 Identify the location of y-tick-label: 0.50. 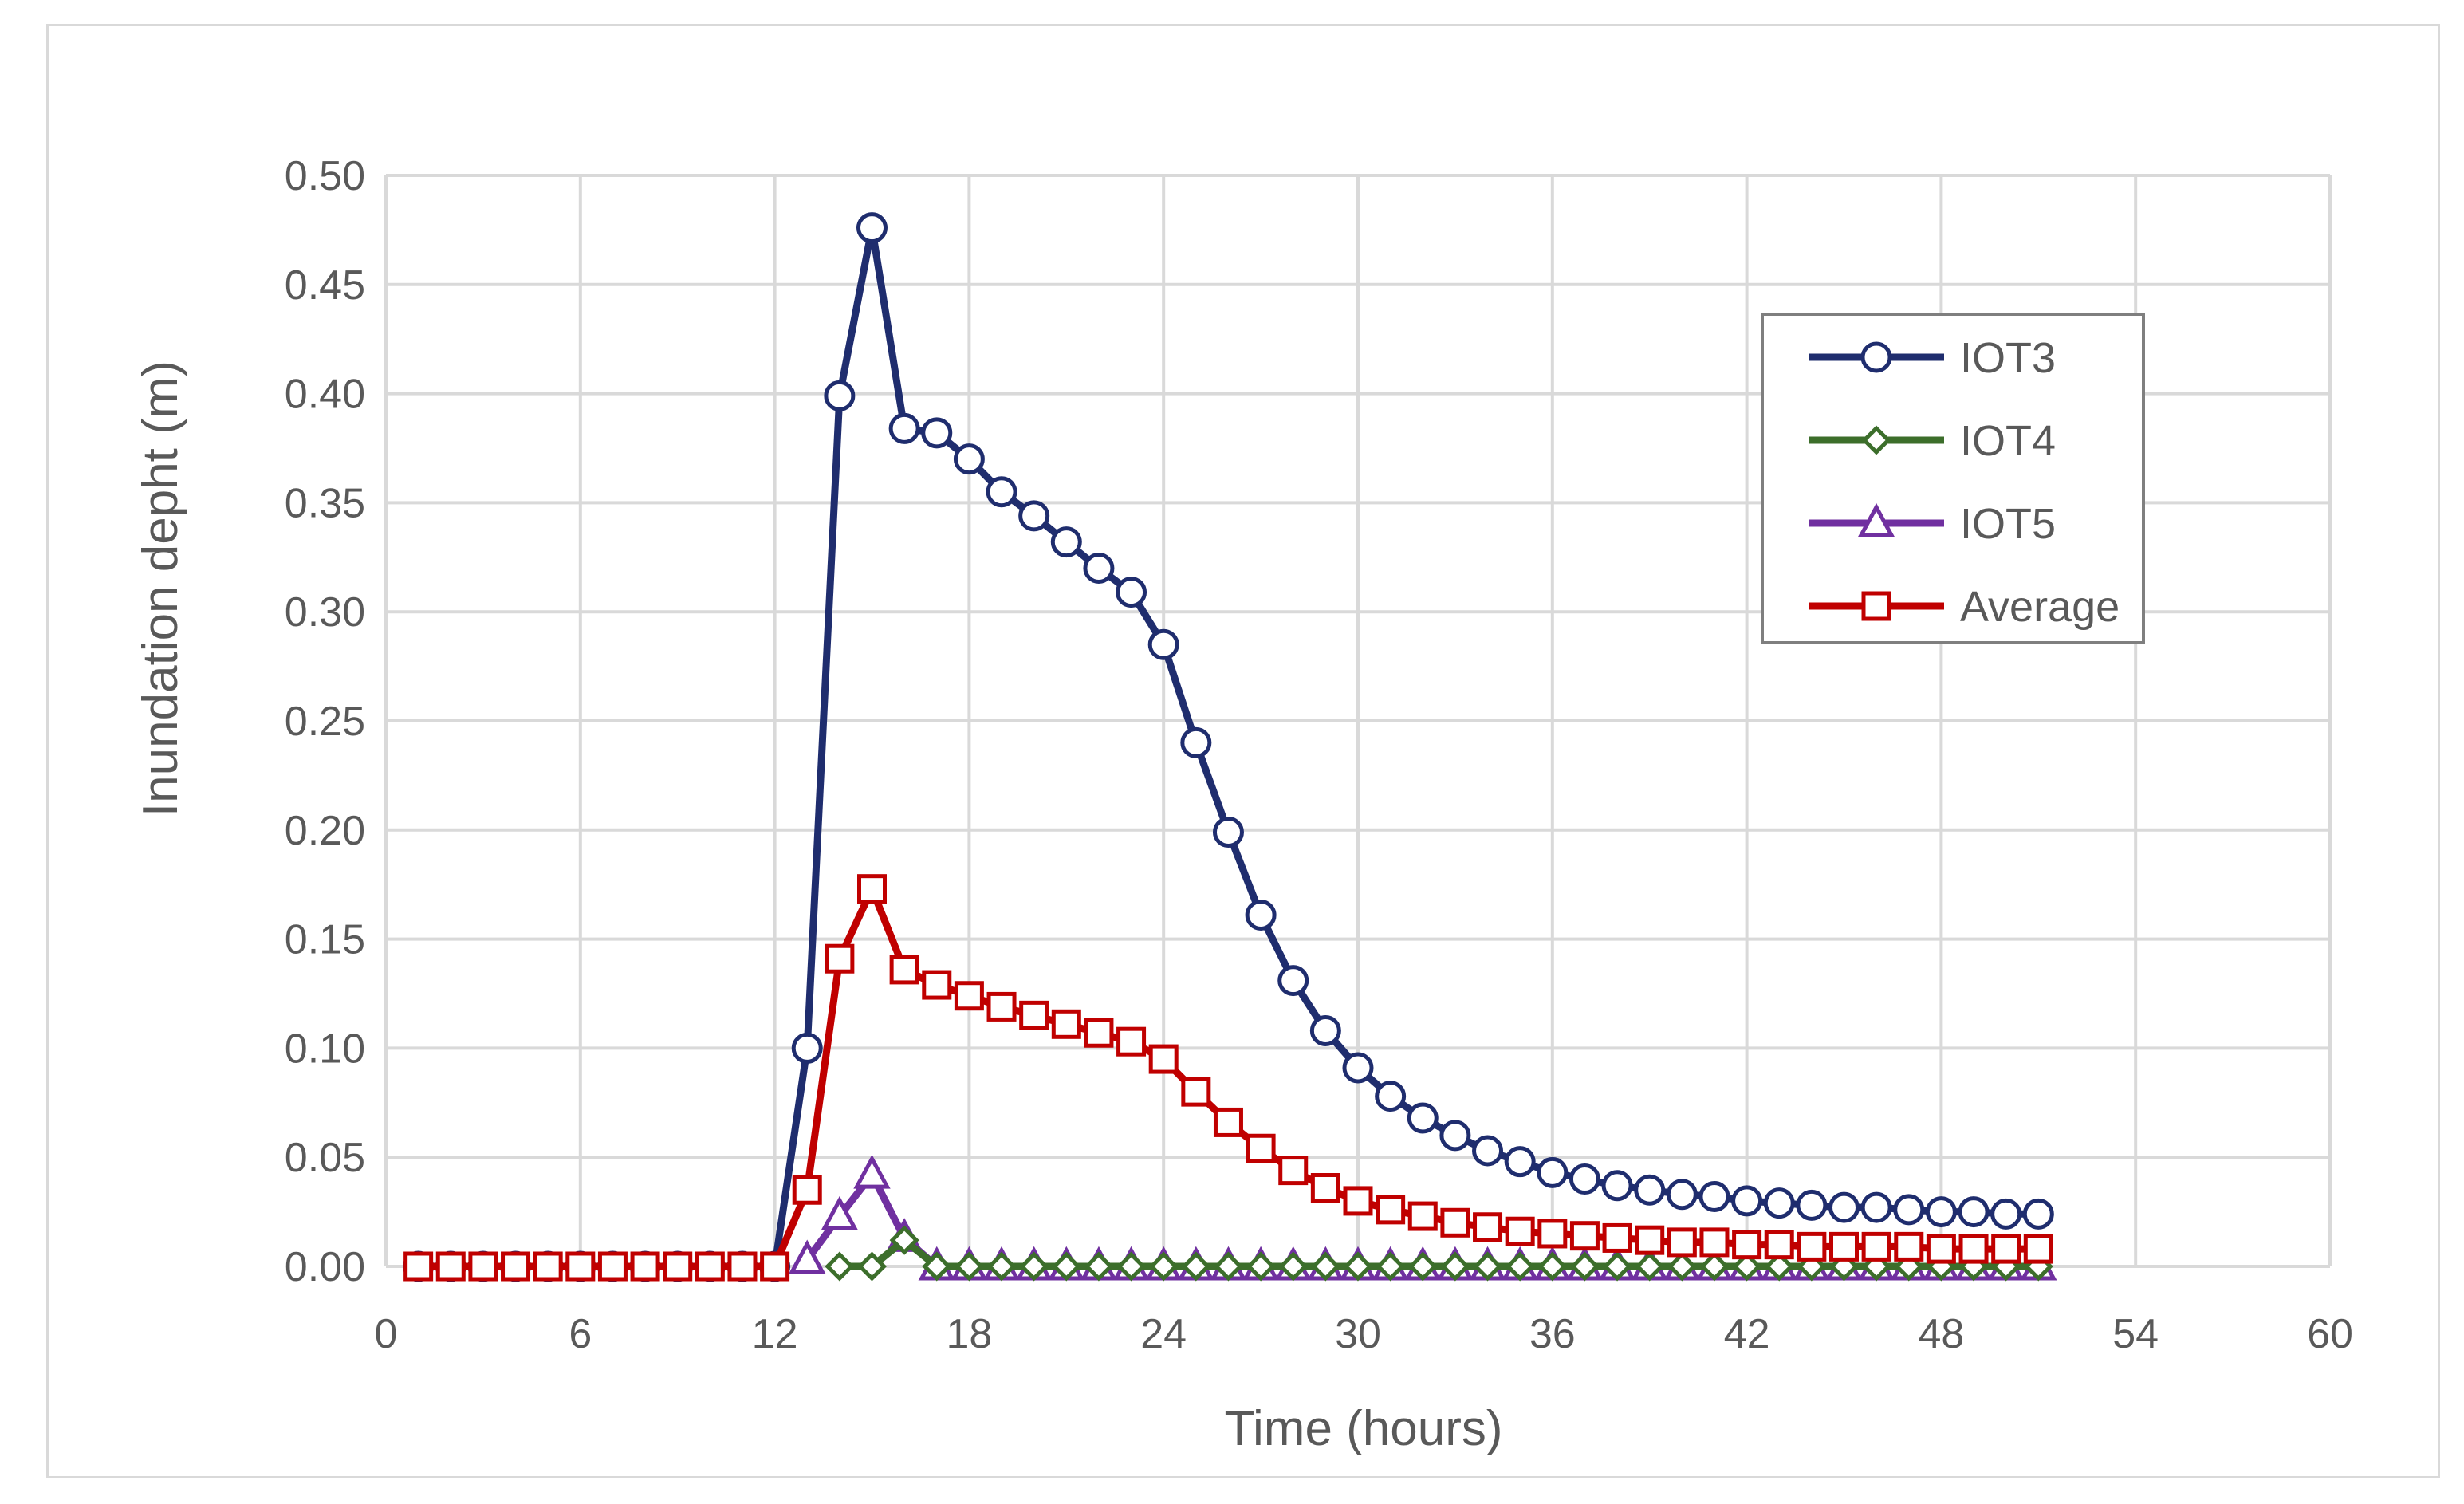
(325, 176).